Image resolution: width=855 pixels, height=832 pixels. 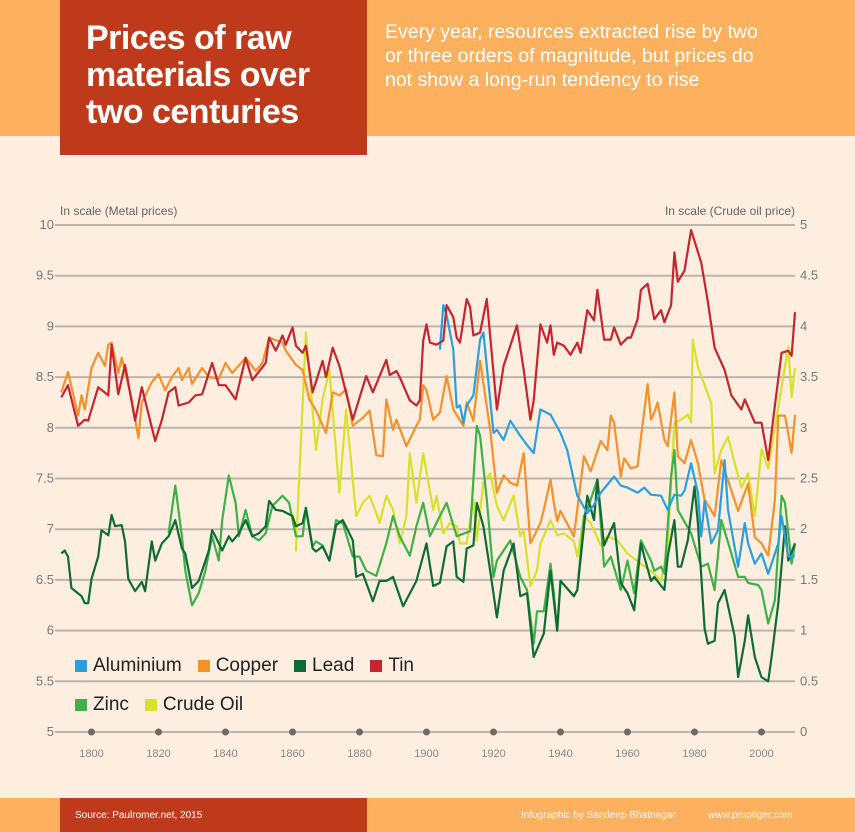 I want to click on y-tick-label: 5.5, so click(x=45, y=680).